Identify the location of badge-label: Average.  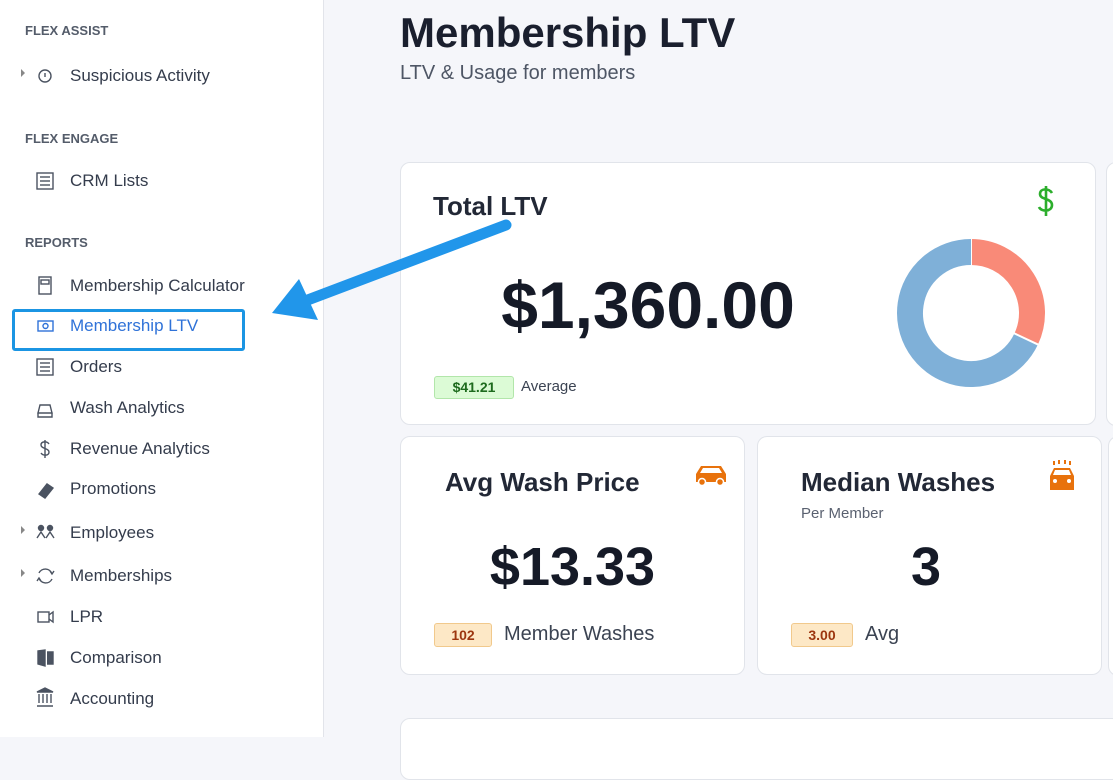
(549, 386).